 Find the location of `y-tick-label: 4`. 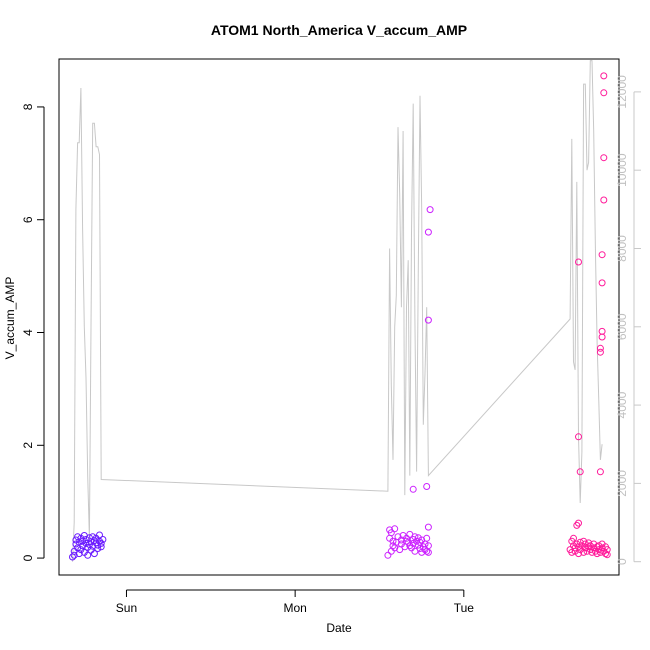

y-tick-label: 4 is located at coordinates (28, 332).